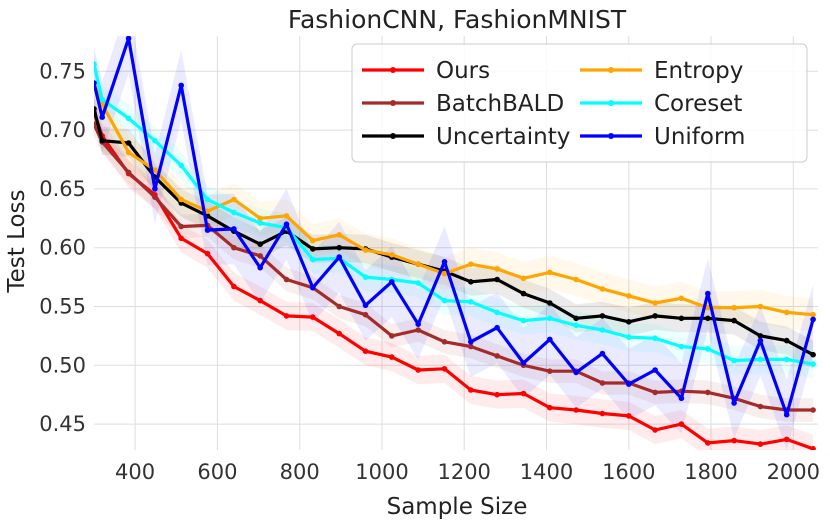  What do you see at coordinates (611, 136) in the screenshot?
I see `legend-marker-uniform` at bounding box center [611, 136].